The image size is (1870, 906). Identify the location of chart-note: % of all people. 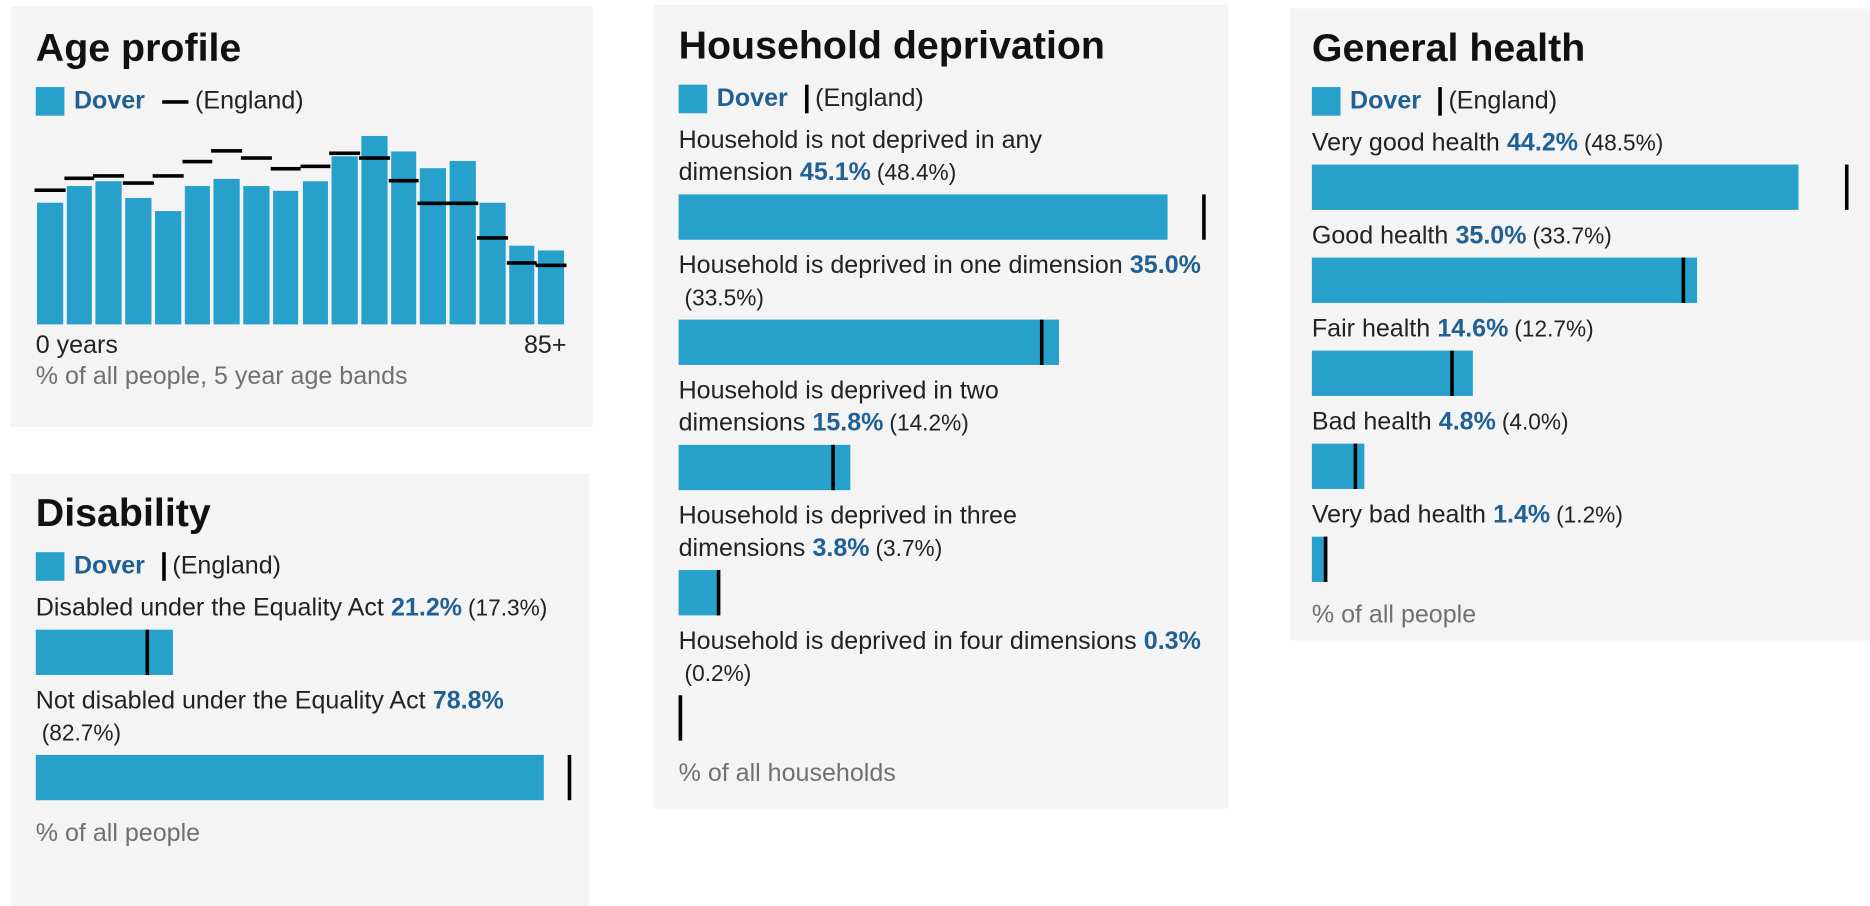
(118, 833).